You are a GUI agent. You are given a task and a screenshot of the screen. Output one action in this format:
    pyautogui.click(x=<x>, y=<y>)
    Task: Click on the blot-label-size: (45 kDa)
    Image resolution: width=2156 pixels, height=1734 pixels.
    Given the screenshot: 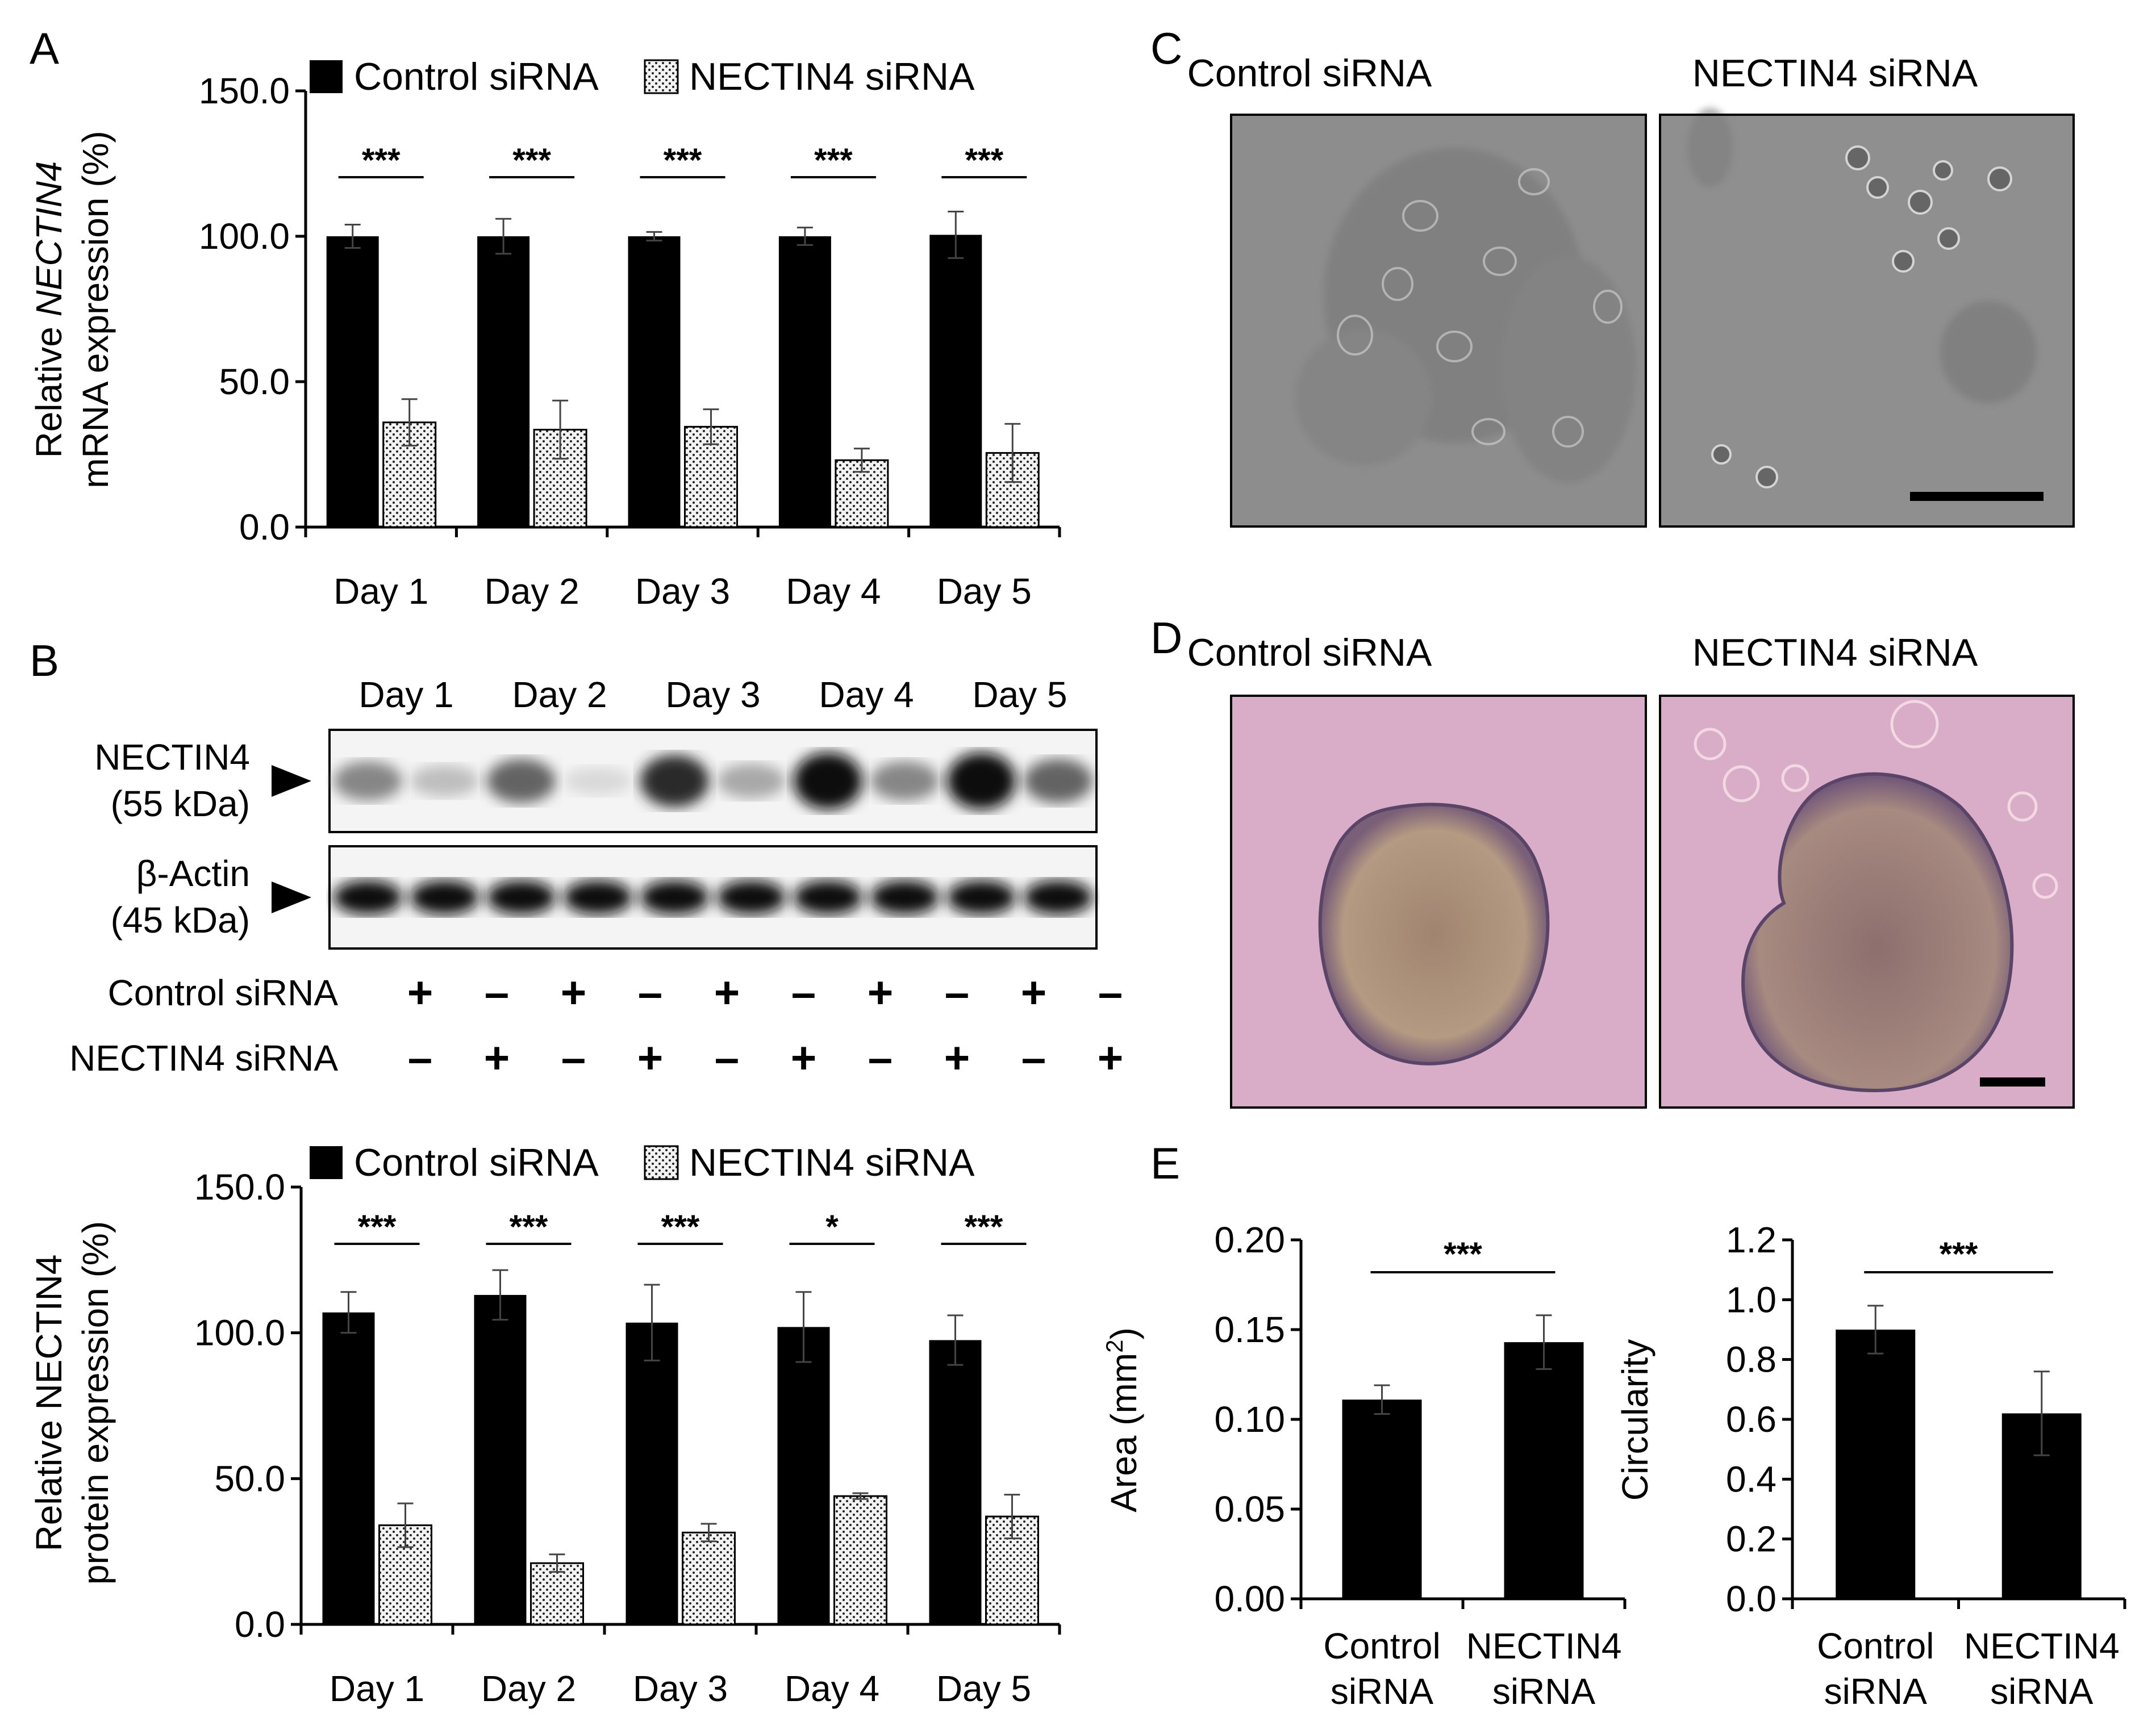 What is the action you would take?
    pyautogui.click(x=180, y=920)
    